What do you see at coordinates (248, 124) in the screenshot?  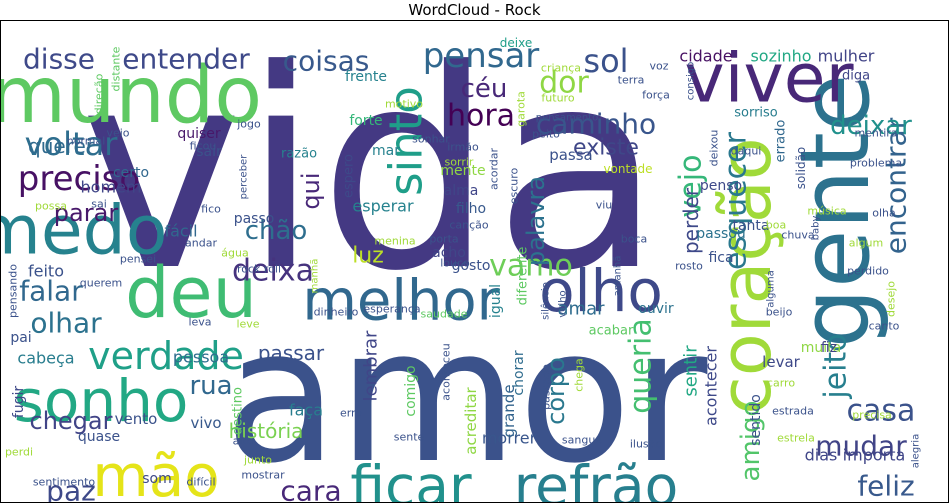 I see `word-jogo: jogo` at bounding box center [248, 124].